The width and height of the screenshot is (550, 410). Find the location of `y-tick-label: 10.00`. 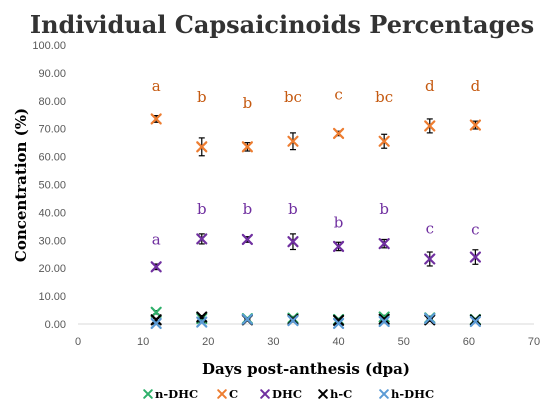

y-tick-label: 10.00 is located at coordinates (52, 297).